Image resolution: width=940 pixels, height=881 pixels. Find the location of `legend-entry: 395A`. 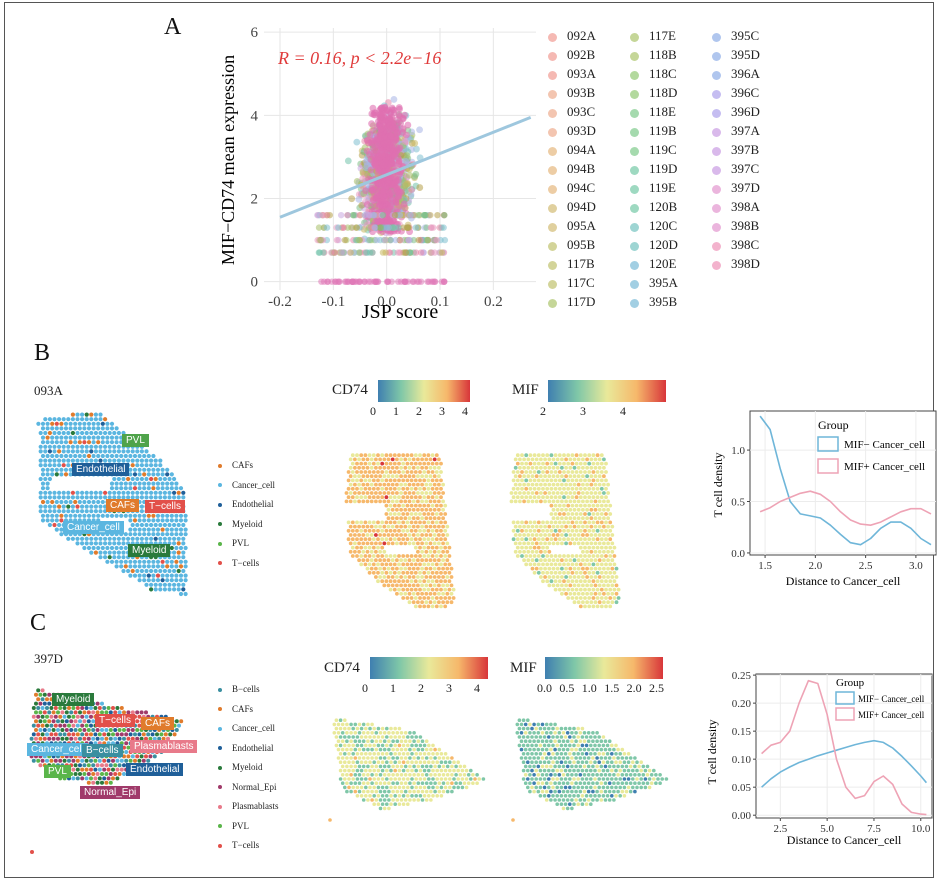

legend-entry: 395A is located at coordinates (654, 283).